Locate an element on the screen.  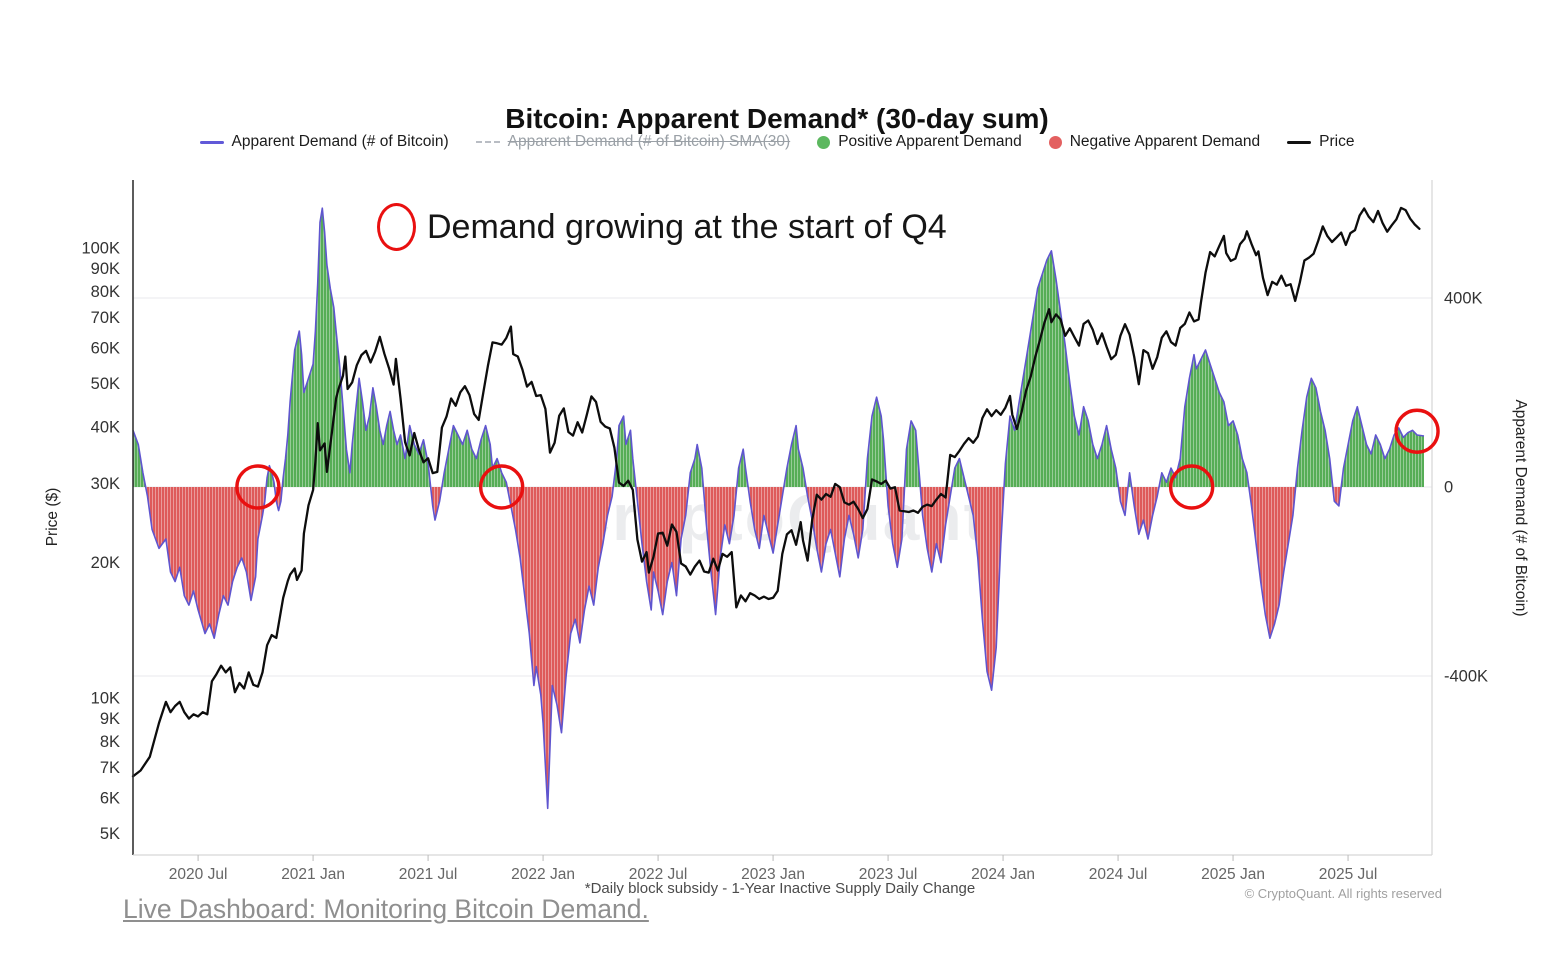
legend-item-negative-demand: Negative Apparent Demand is located at coordinates (1154, 142).